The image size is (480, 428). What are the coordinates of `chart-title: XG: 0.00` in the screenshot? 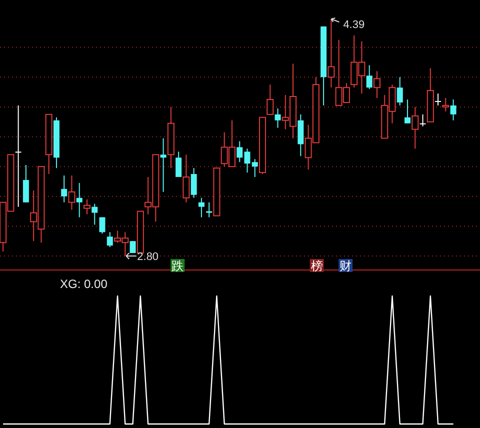 It's located at (84, 284).